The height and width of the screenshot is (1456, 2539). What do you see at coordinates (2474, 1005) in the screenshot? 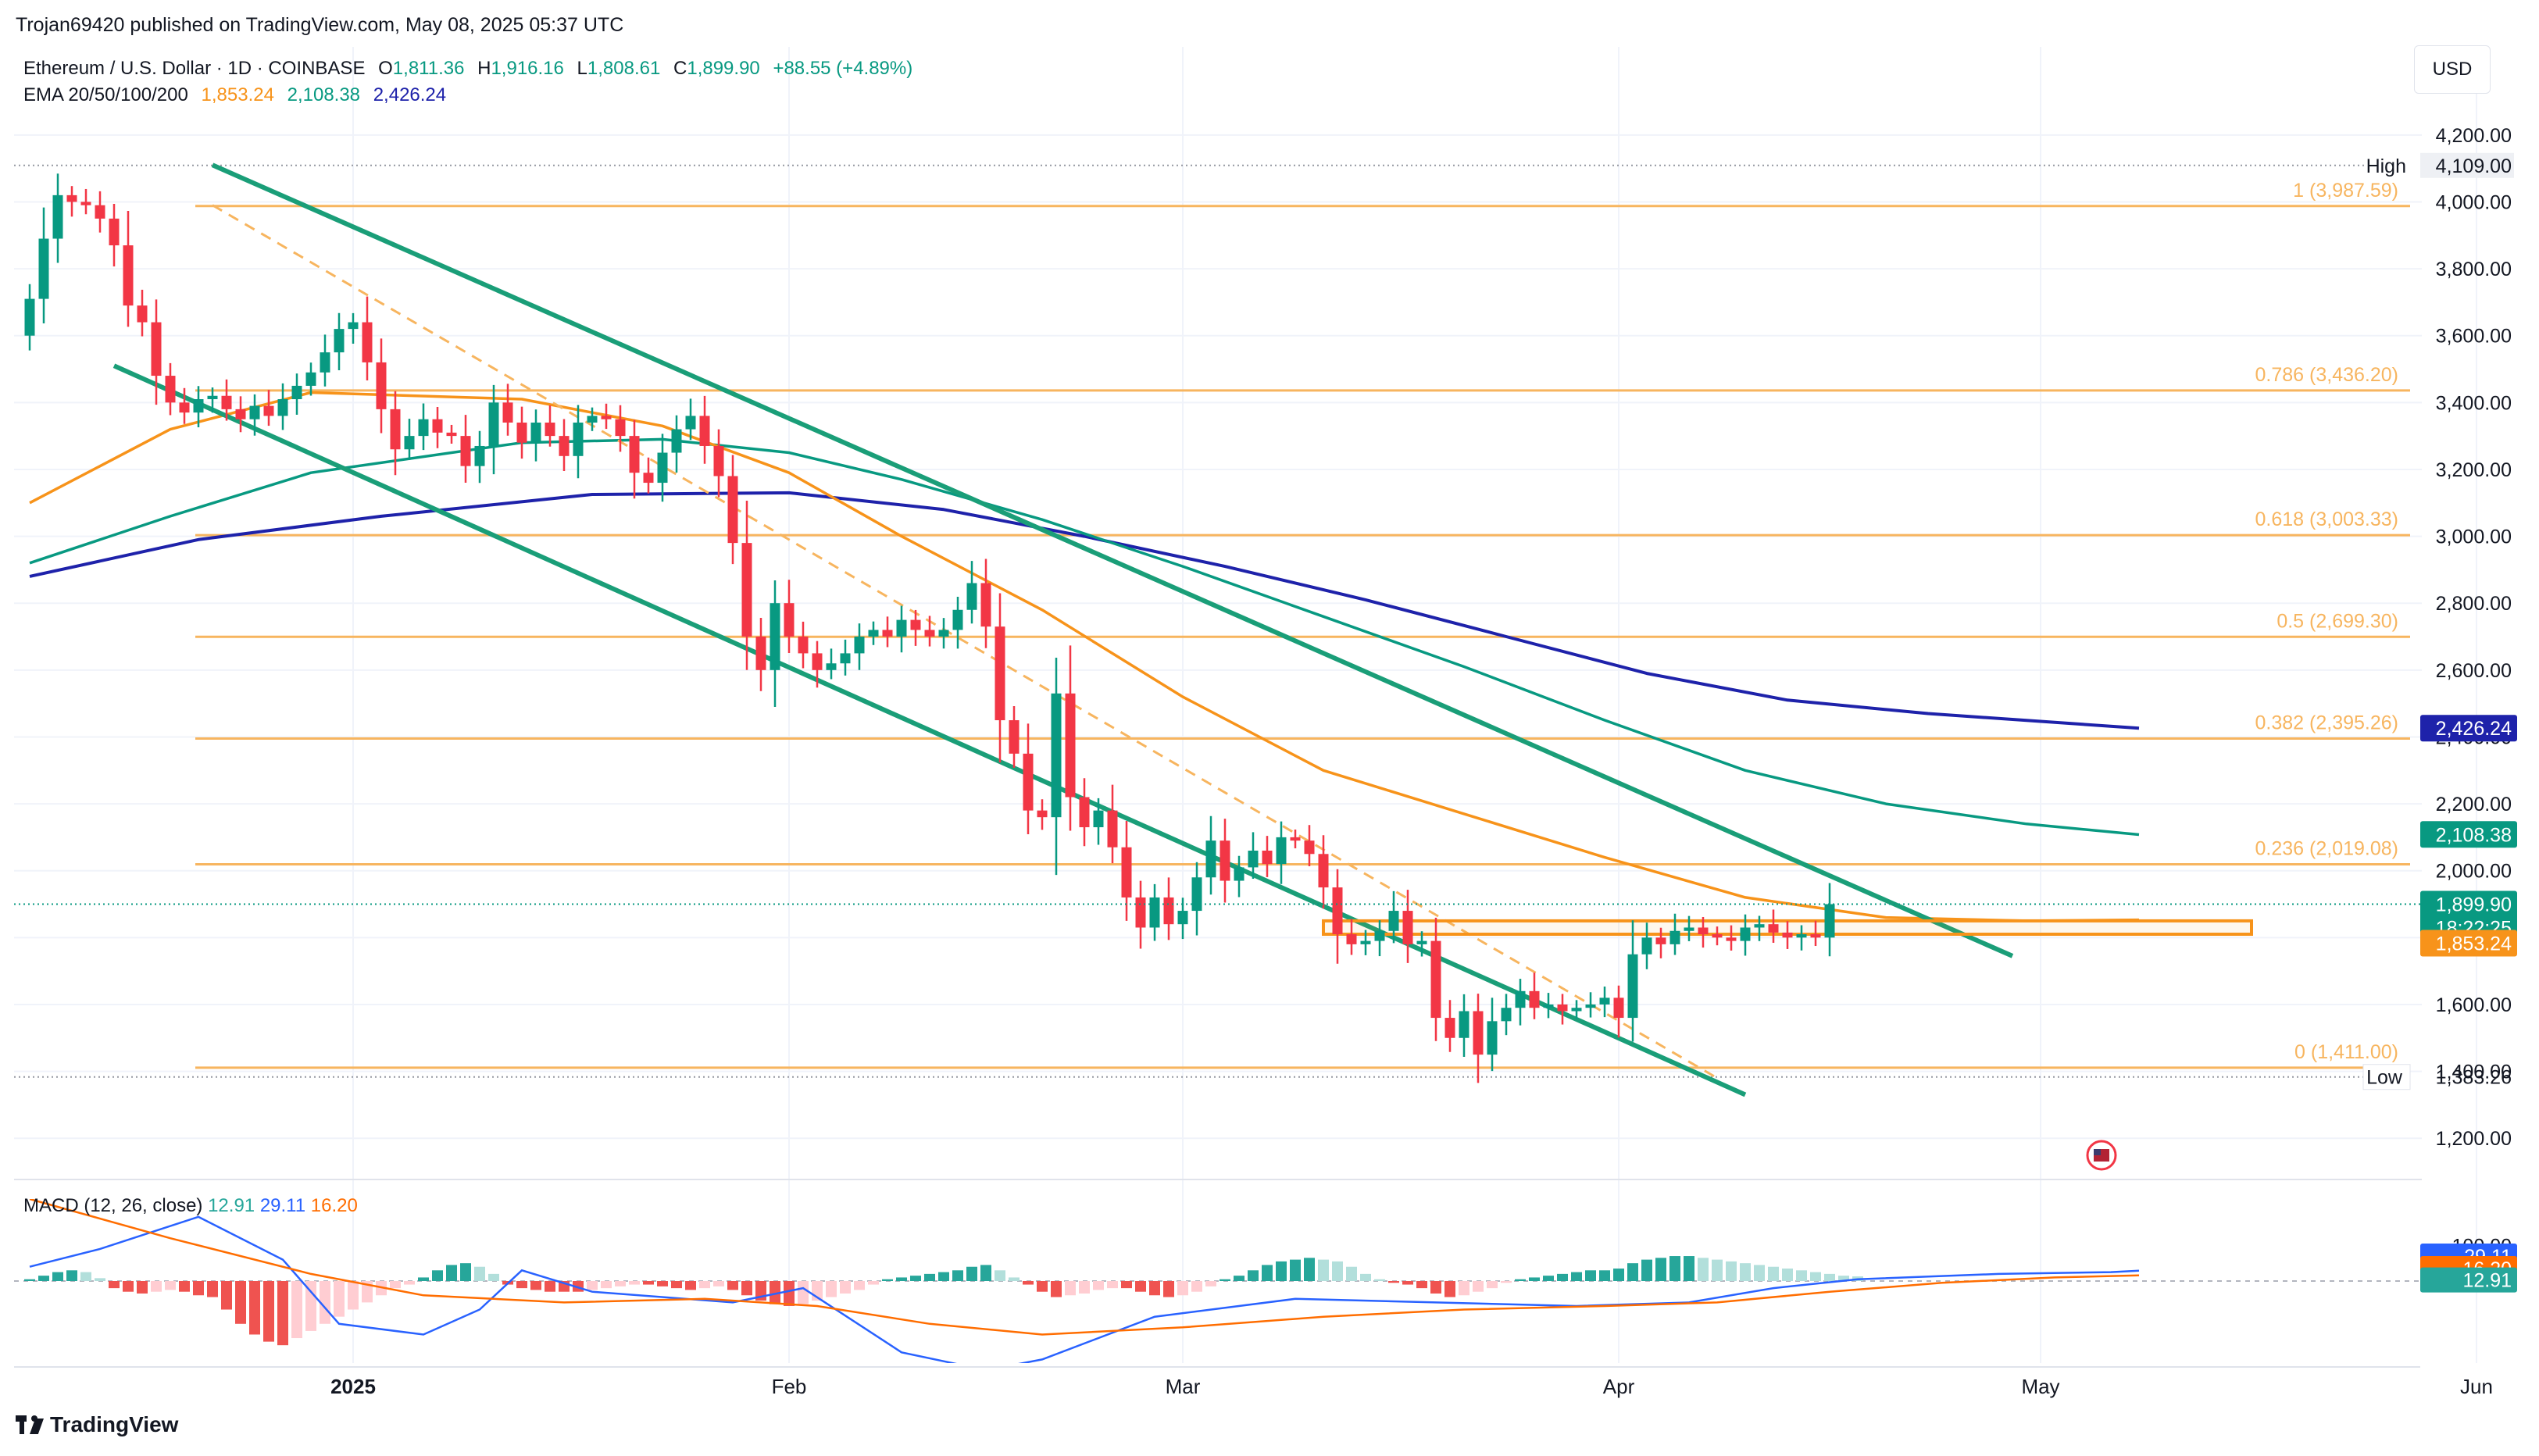
I see `price-tick-label: 1,600.00` at bounding box center [2474, 1005].